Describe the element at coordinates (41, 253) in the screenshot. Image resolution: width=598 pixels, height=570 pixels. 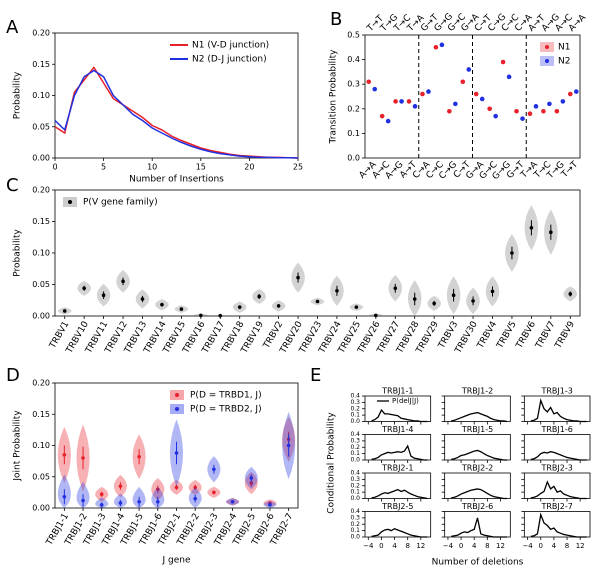
I see `y-tick-label: 0.10` at that location.